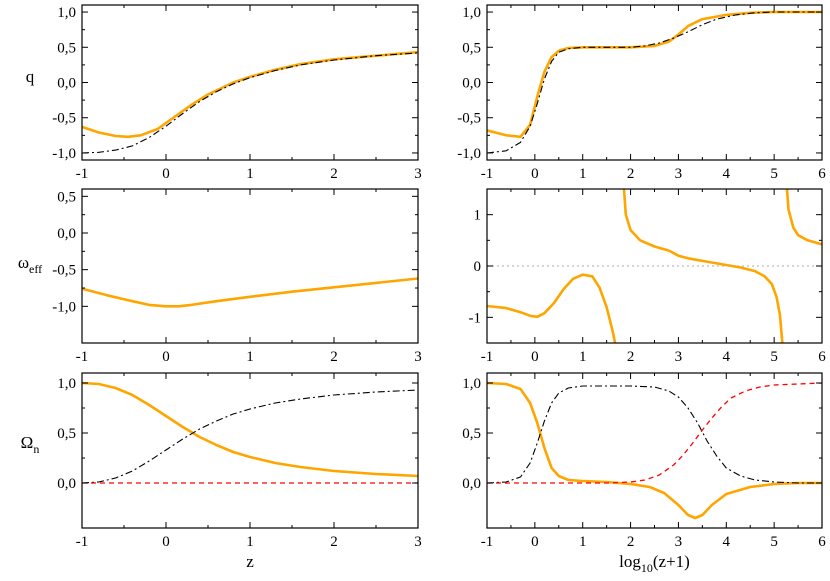  Describe the element at coordinates (30, 264) in the screenshot. I see `y-axis-label: ωeff` at that location.